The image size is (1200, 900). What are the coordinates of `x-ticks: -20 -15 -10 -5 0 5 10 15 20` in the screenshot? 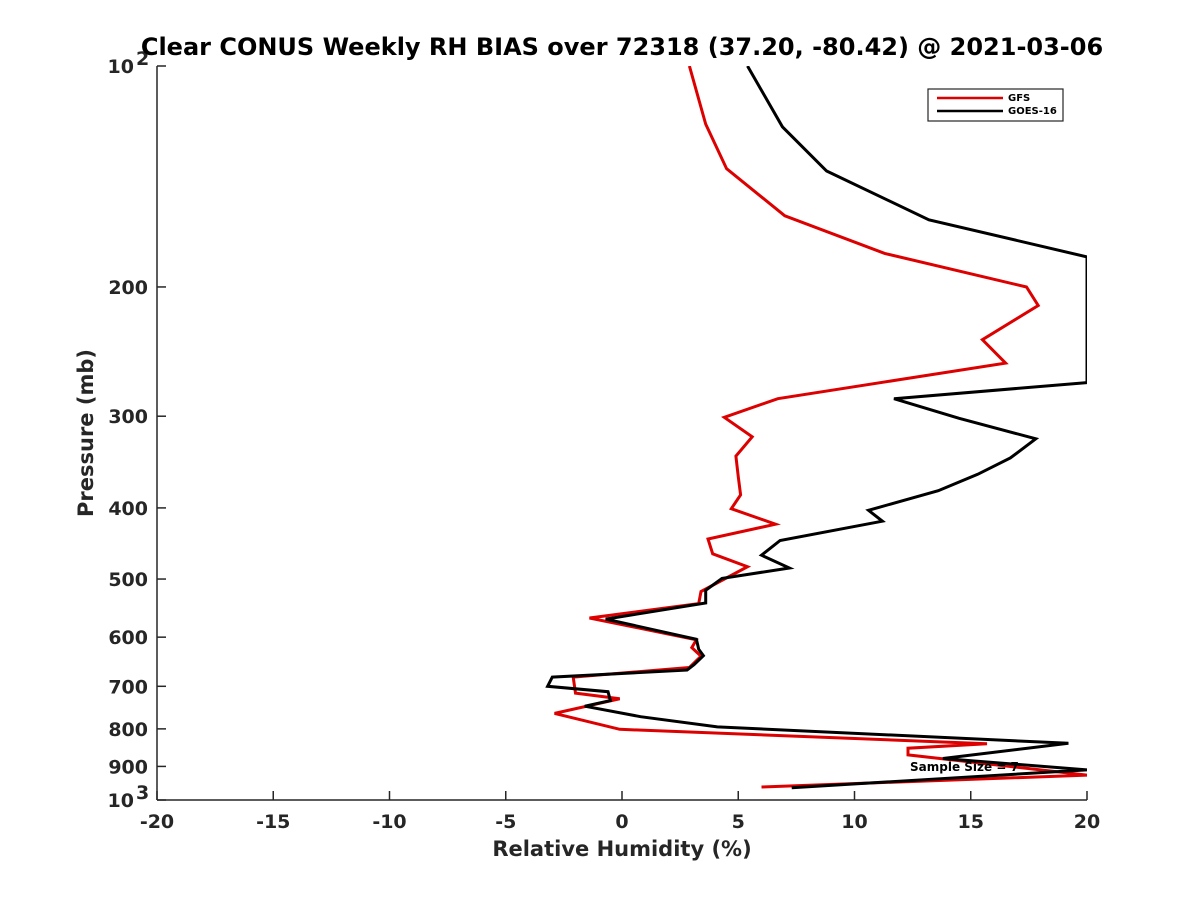 It's located at (620, 812).